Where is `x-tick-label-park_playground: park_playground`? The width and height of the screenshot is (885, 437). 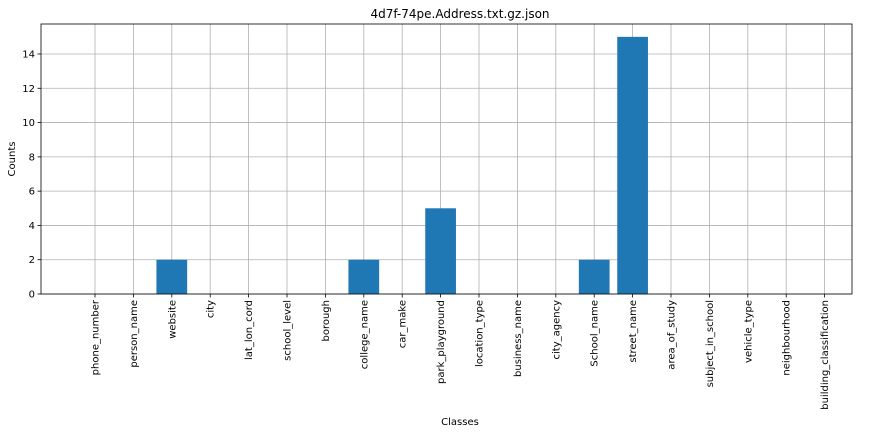 x-tick-label-park_playground: park_playground is located at coordinates (441, 342).